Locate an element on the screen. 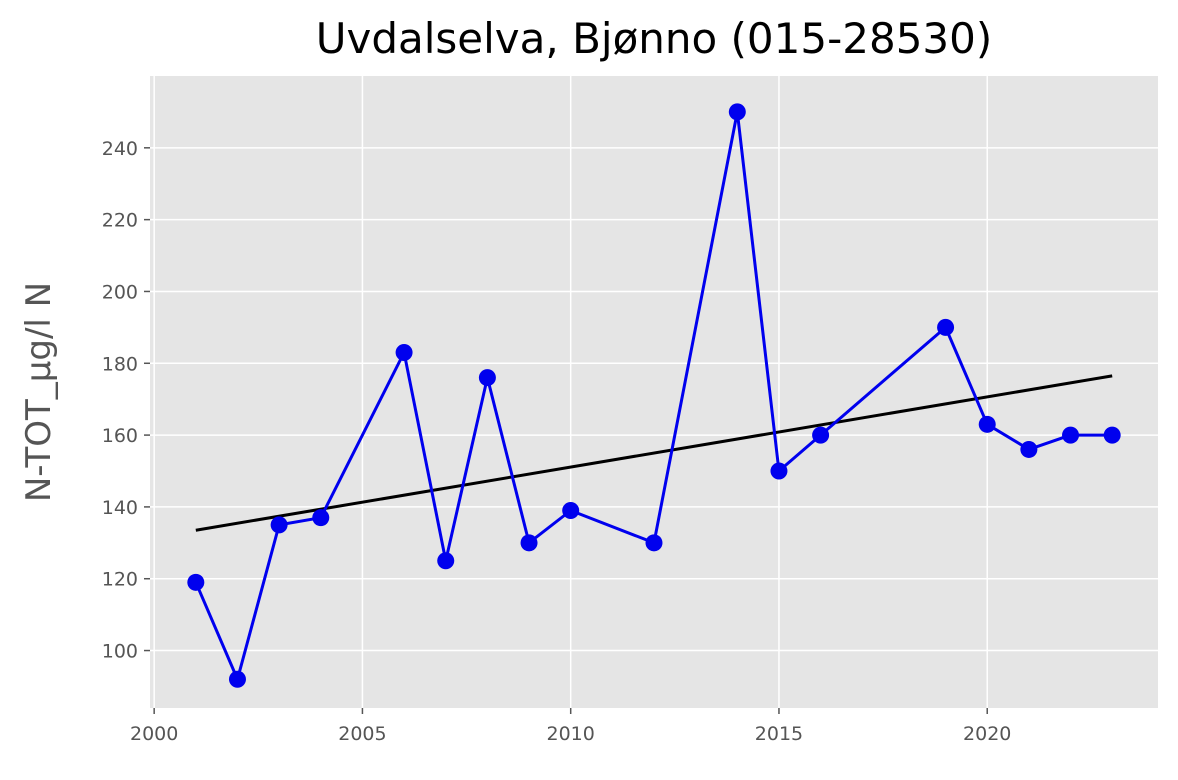  y-tick-label: 220 is located at coordinates (120, 221).